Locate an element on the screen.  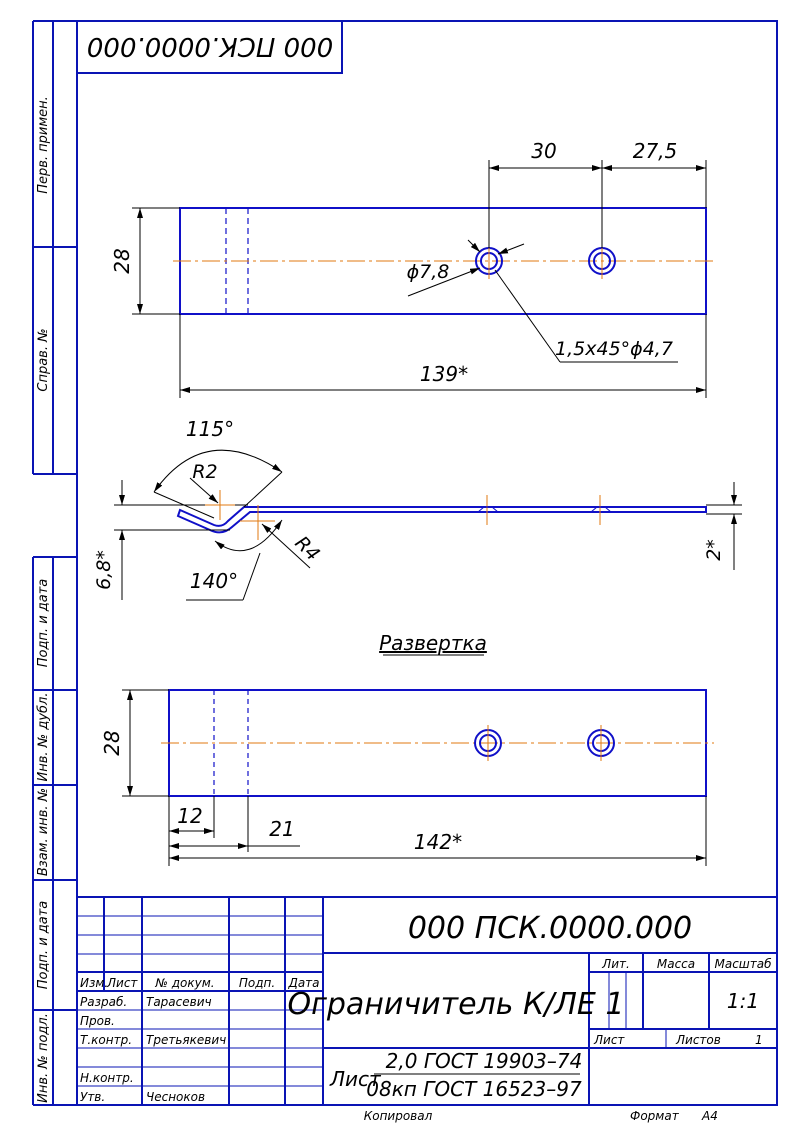
header-izm: Изм. is located at coordinates (94, 983).